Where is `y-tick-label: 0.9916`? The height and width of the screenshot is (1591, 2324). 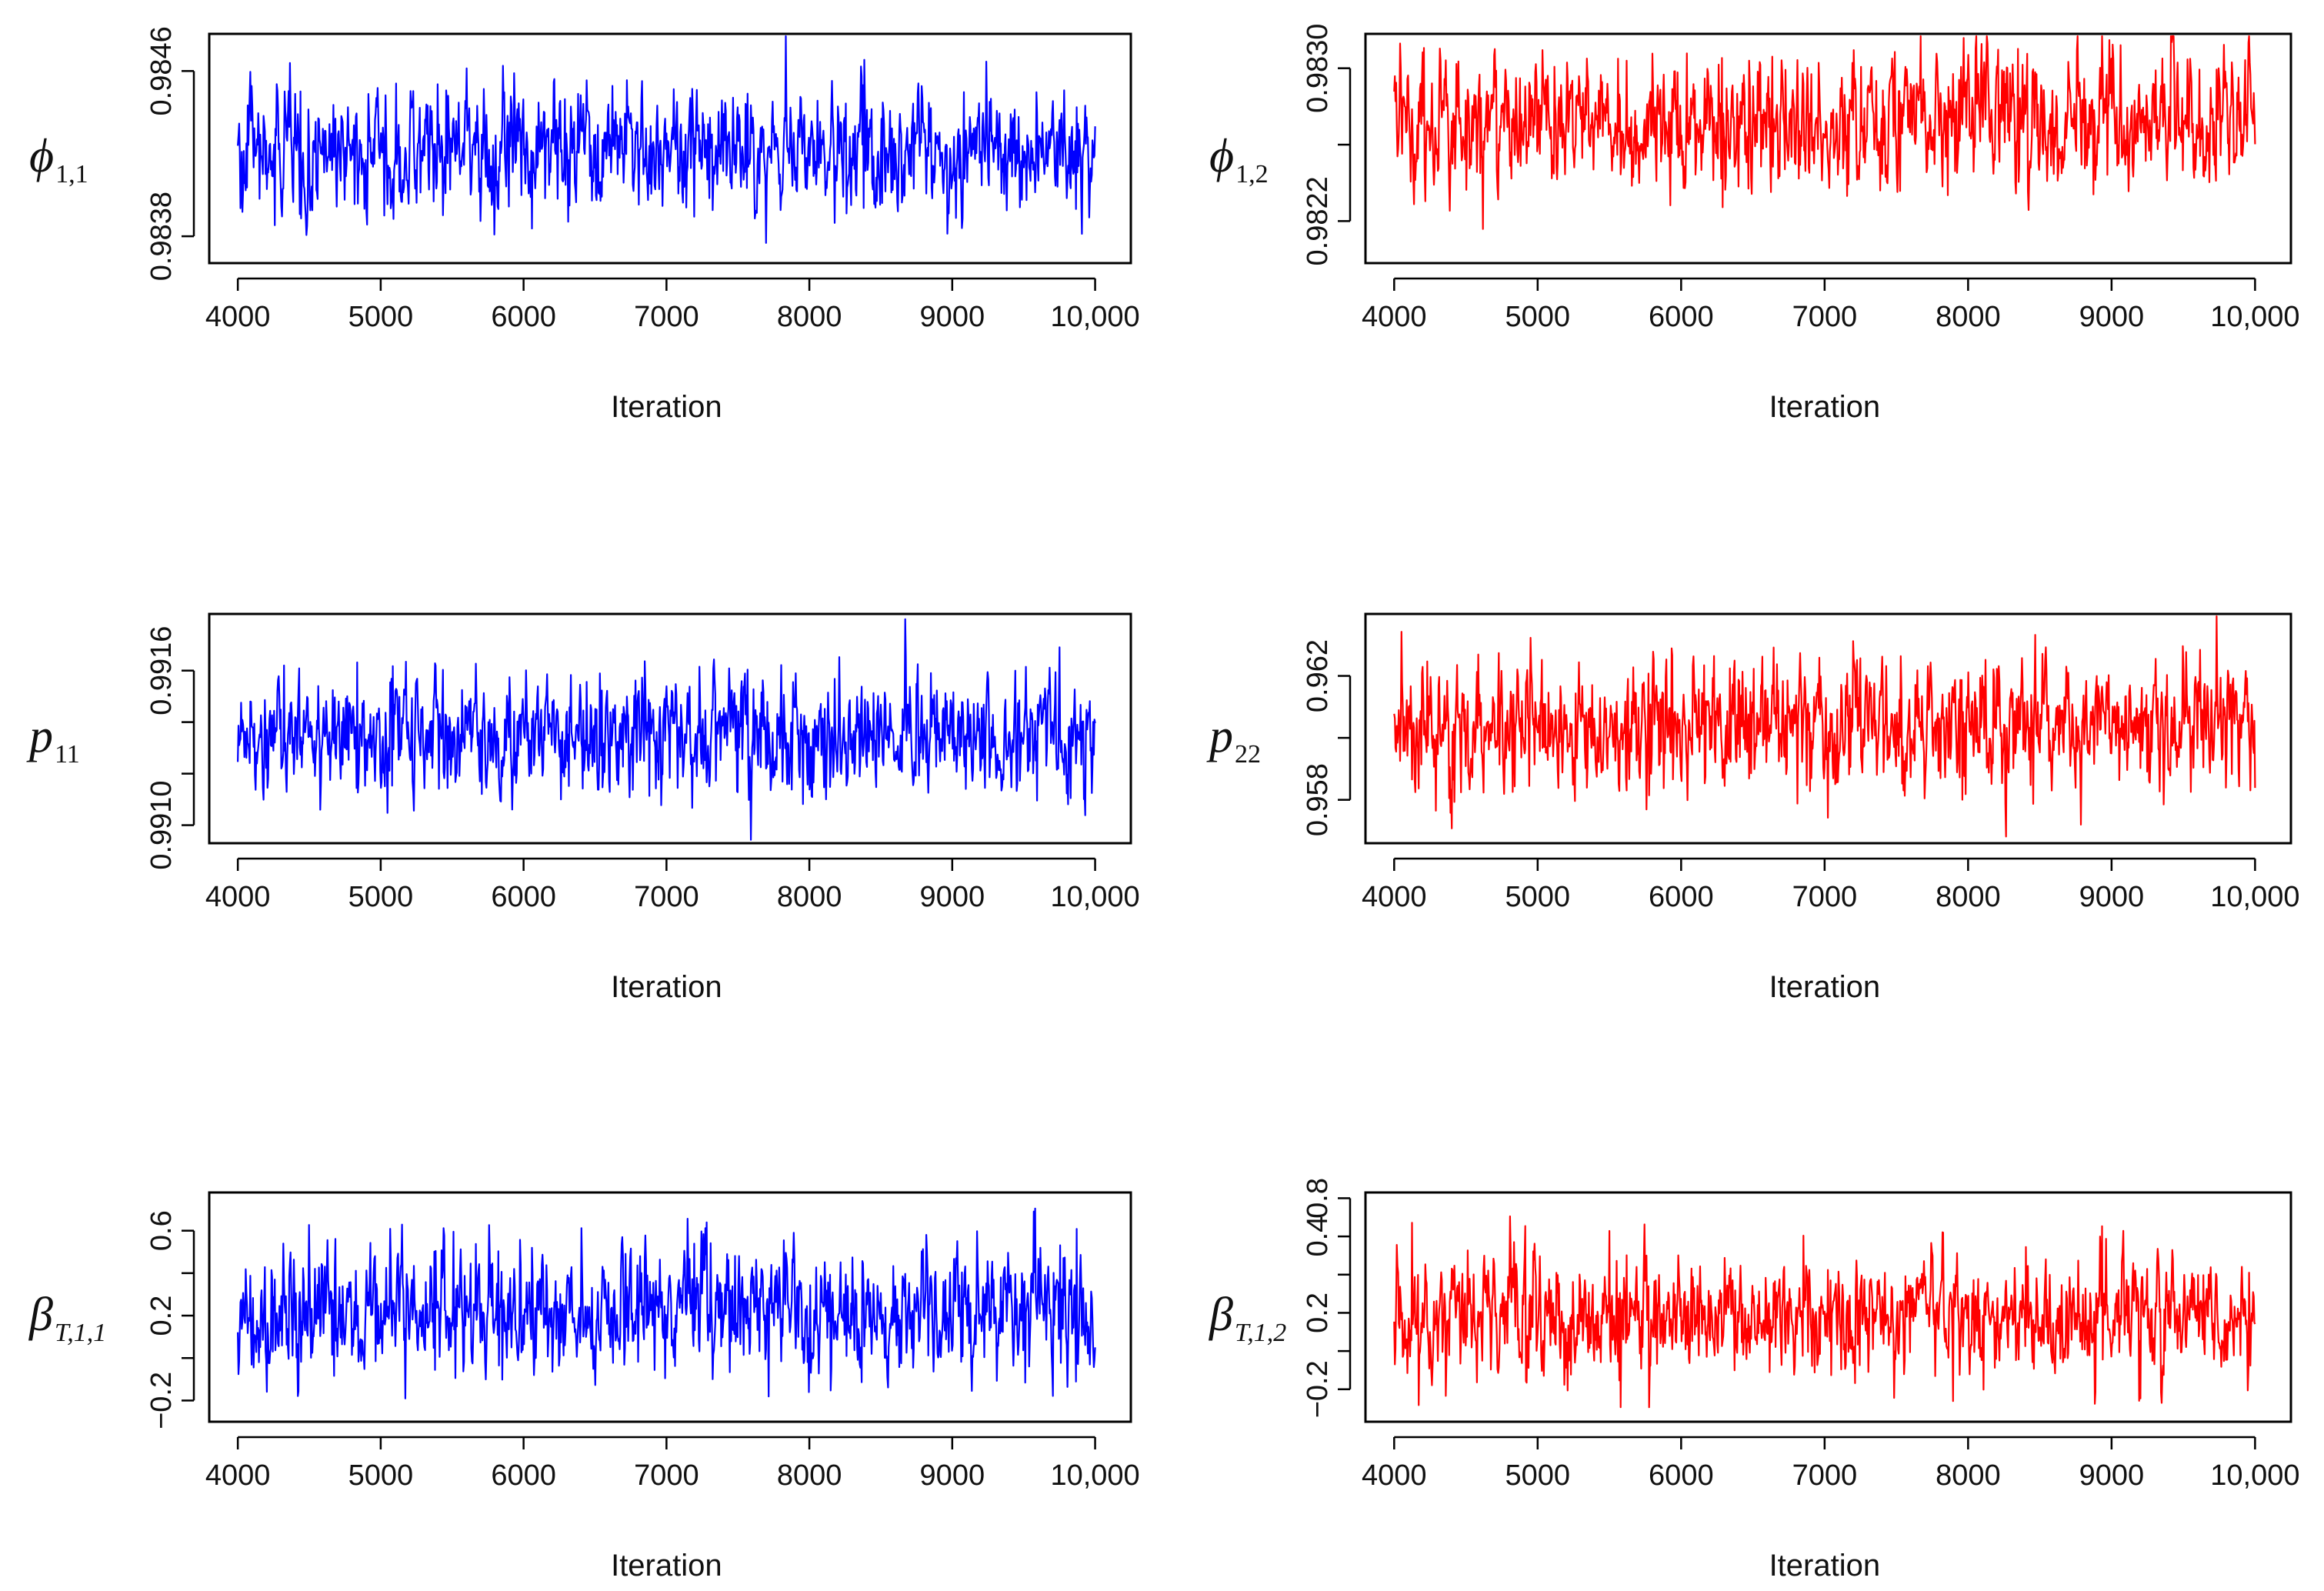 y-tick-label: 0.9916 is located at coordinates (161, 670).